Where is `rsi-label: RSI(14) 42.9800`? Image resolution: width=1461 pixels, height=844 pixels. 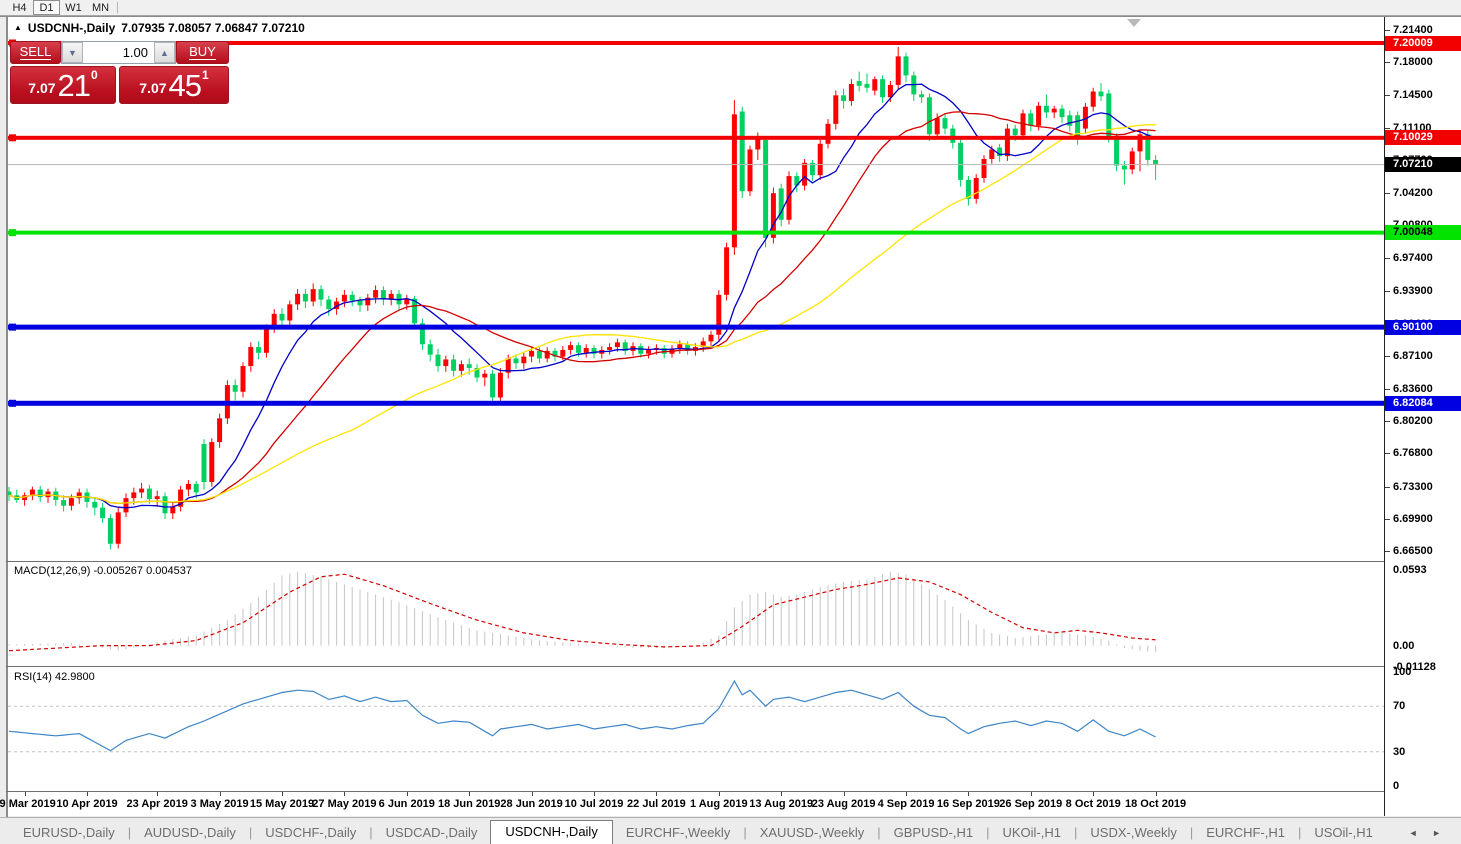 rsi-label: RSI(14) 42.9800 is located at coordinates (54, 677).